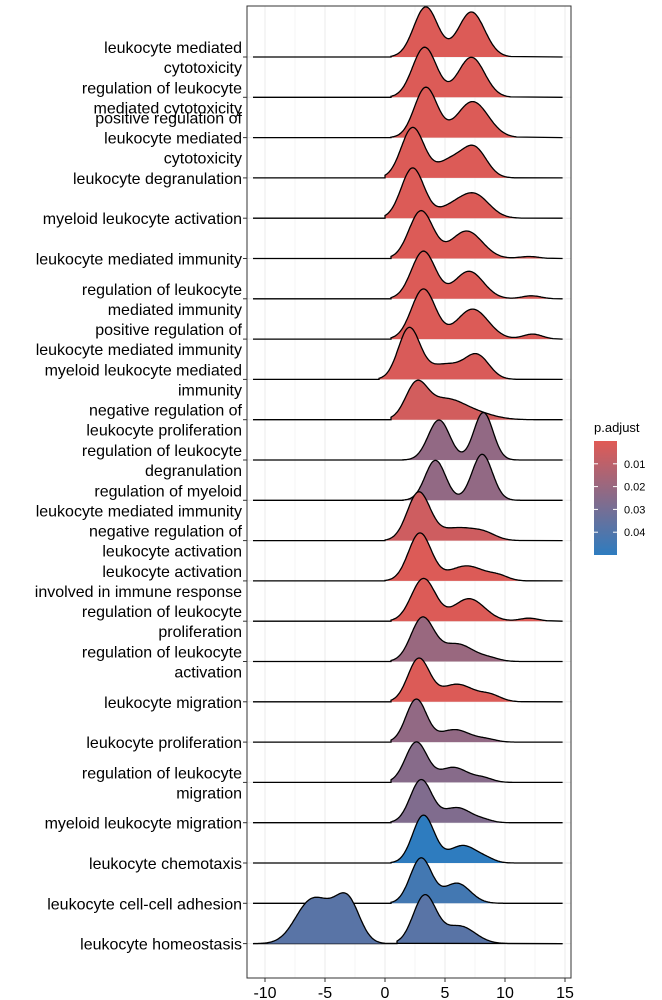  What do you see at coordinates (161, 945) in the screenshot?
I see `y-tick-label: leukocyte homeostasis` at bounding box center [161, 945].